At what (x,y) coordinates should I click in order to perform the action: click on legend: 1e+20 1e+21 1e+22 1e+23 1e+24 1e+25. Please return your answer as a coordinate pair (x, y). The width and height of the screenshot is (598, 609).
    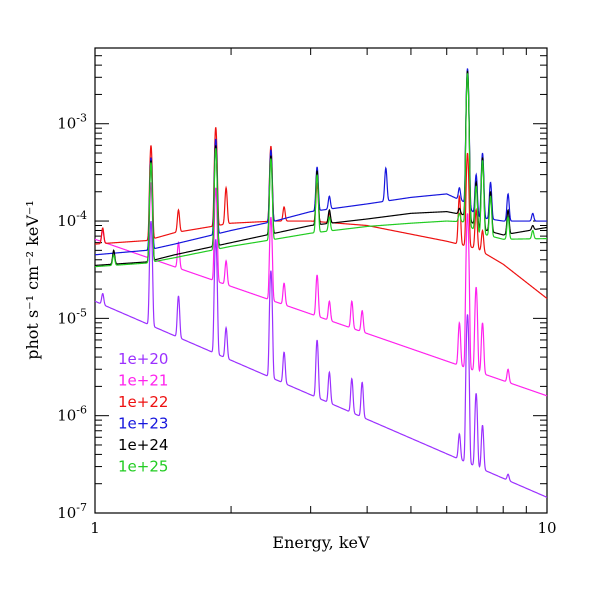
    Looking at the image, I should click on (143, 413).